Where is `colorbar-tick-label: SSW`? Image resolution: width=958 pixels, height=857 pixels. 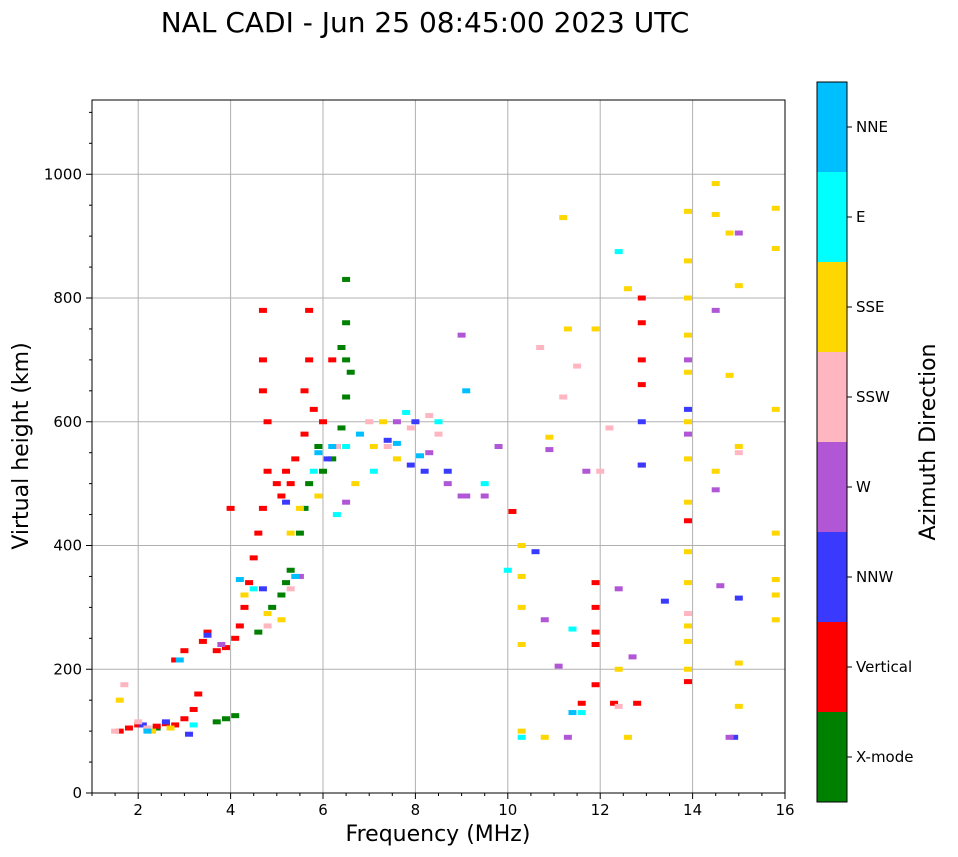
colorbar-tick-label: SSW is located at coordinates (873, 397).